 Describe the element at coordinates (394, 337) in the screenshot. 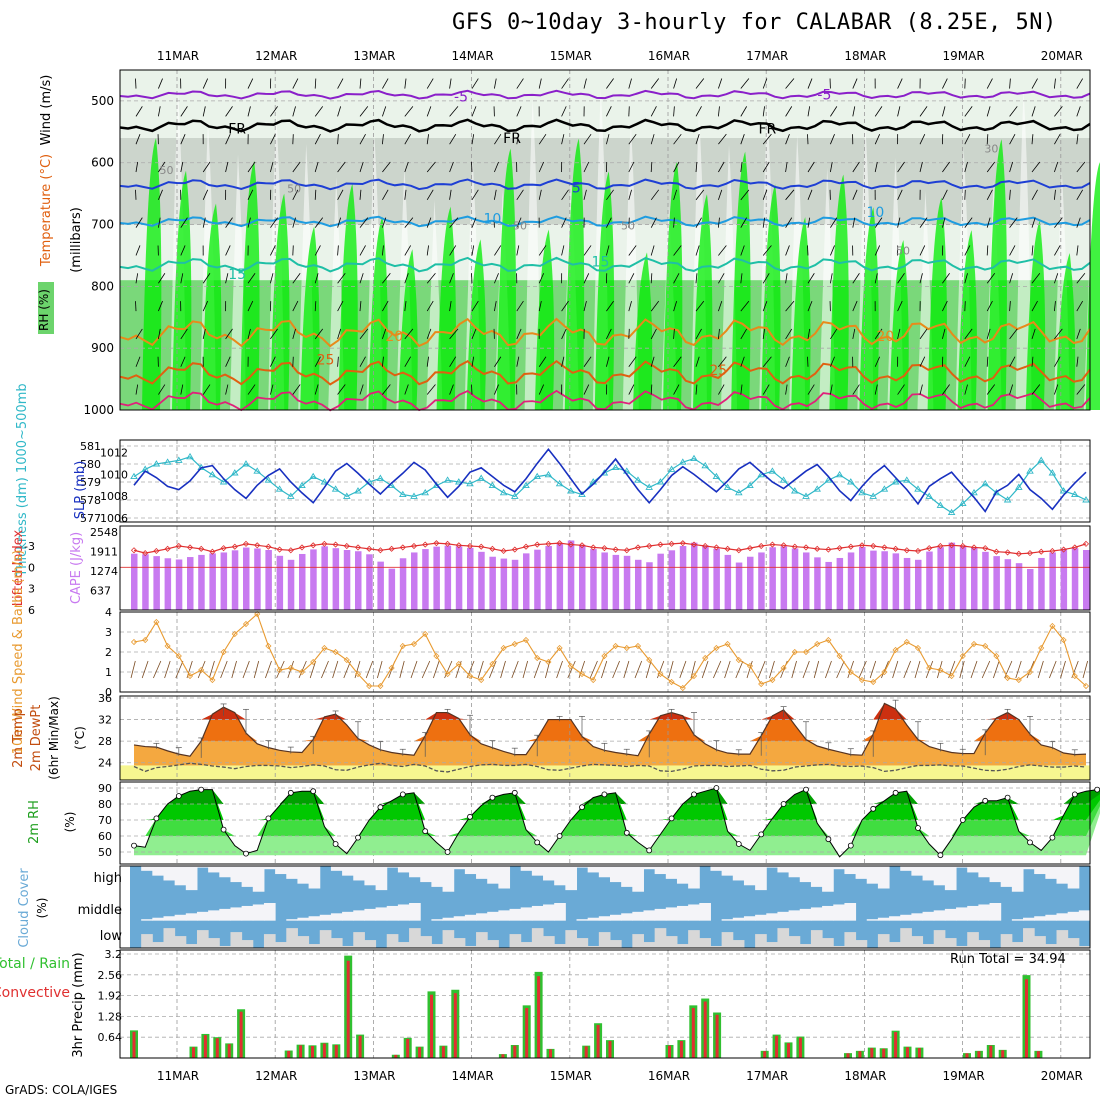

I see `contour-label: 20` at that location.